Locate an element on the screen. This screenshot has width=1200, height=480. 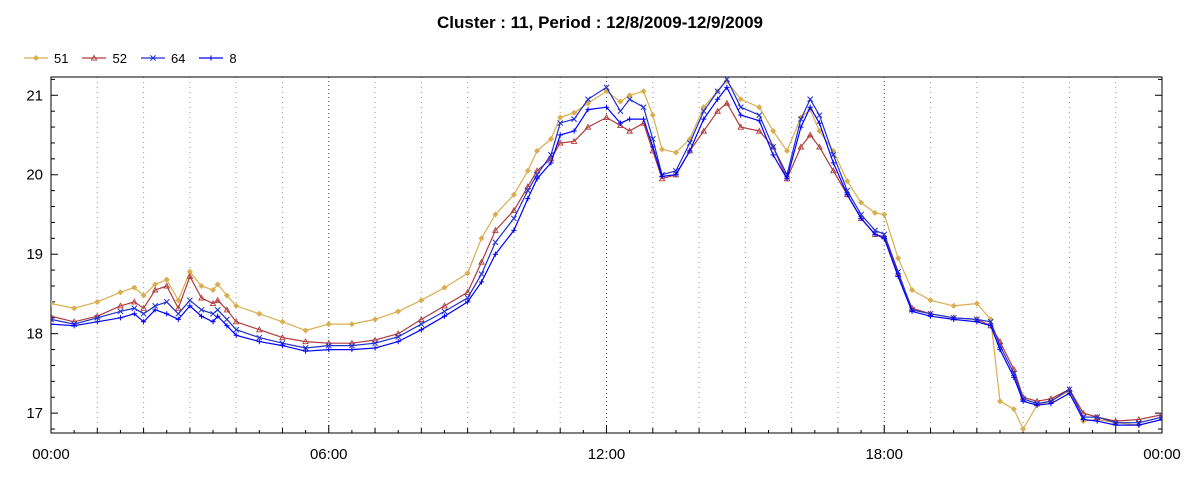
legend-label: 8 is located at coordinates (233, 58).